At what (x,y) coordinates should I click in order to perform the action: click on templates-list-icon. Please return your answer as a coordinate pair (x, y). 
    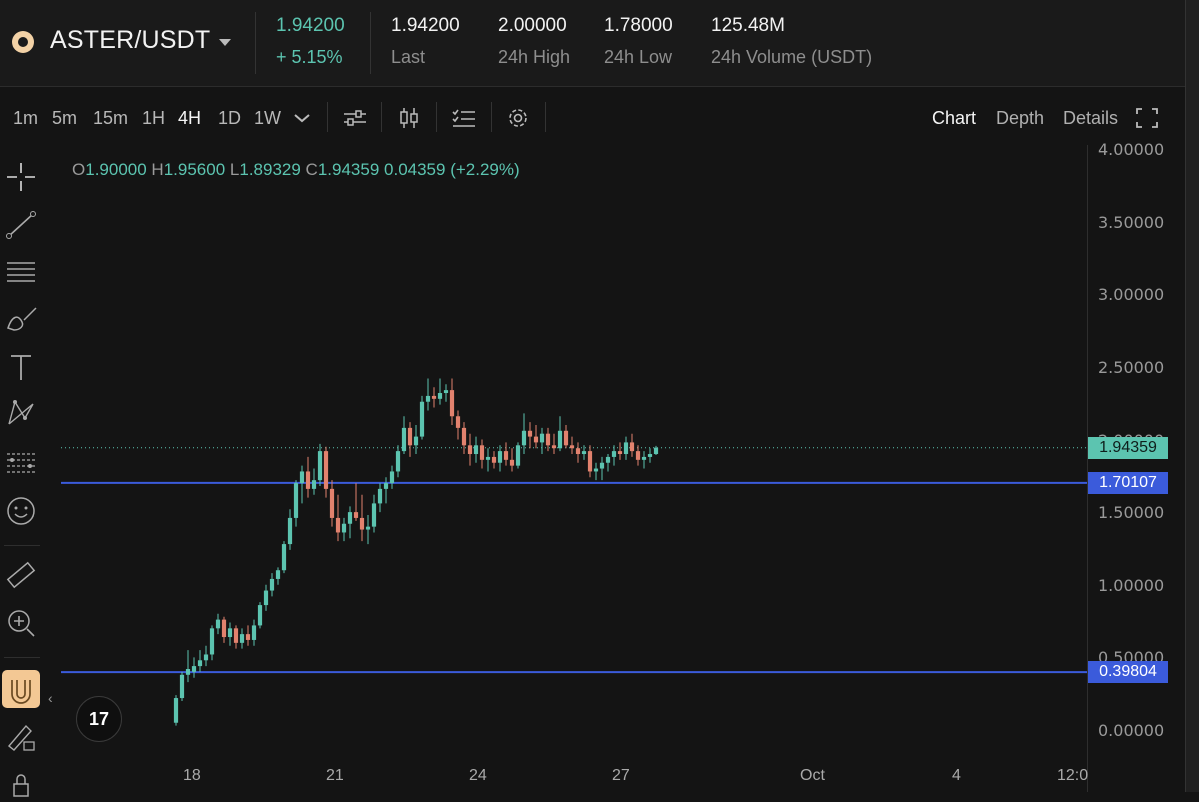
    Looking at the image, I should click on (464, 118).